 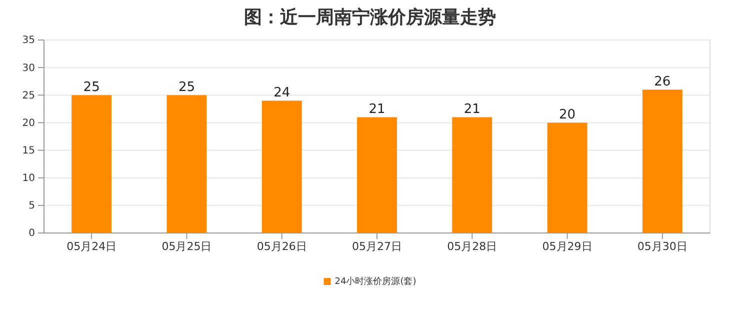 I want to click on x-tick-label: 05月25日, so click(x=187, y=246).